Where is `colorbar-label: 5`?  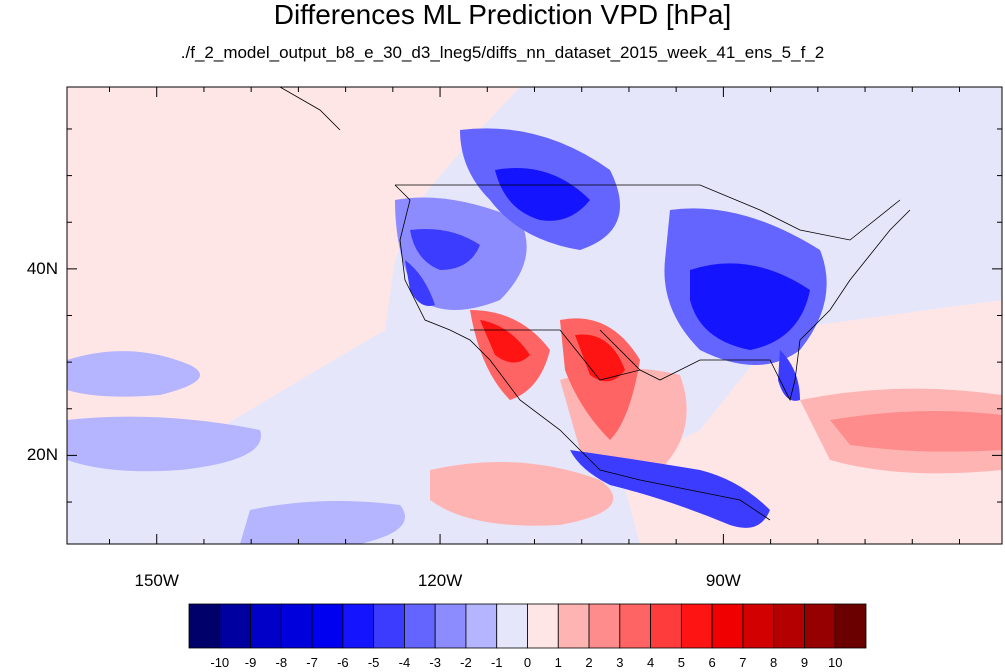
colorbar-label: 5 is located at coordinates (681, 662).